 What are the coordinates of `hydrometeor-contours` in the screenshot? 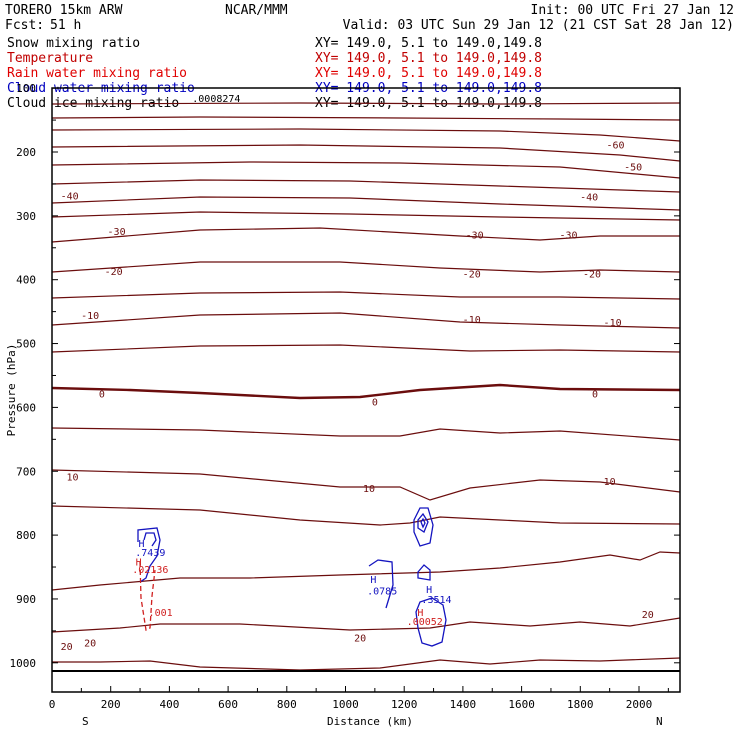 It's located at (292, 577).